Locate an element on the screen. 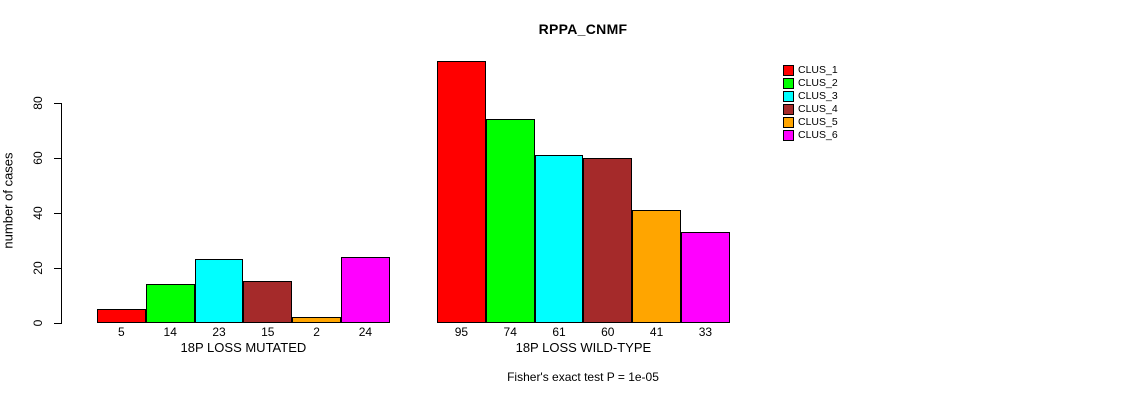  legend-label: CLUS_4 is located at coordinates (818, 109).